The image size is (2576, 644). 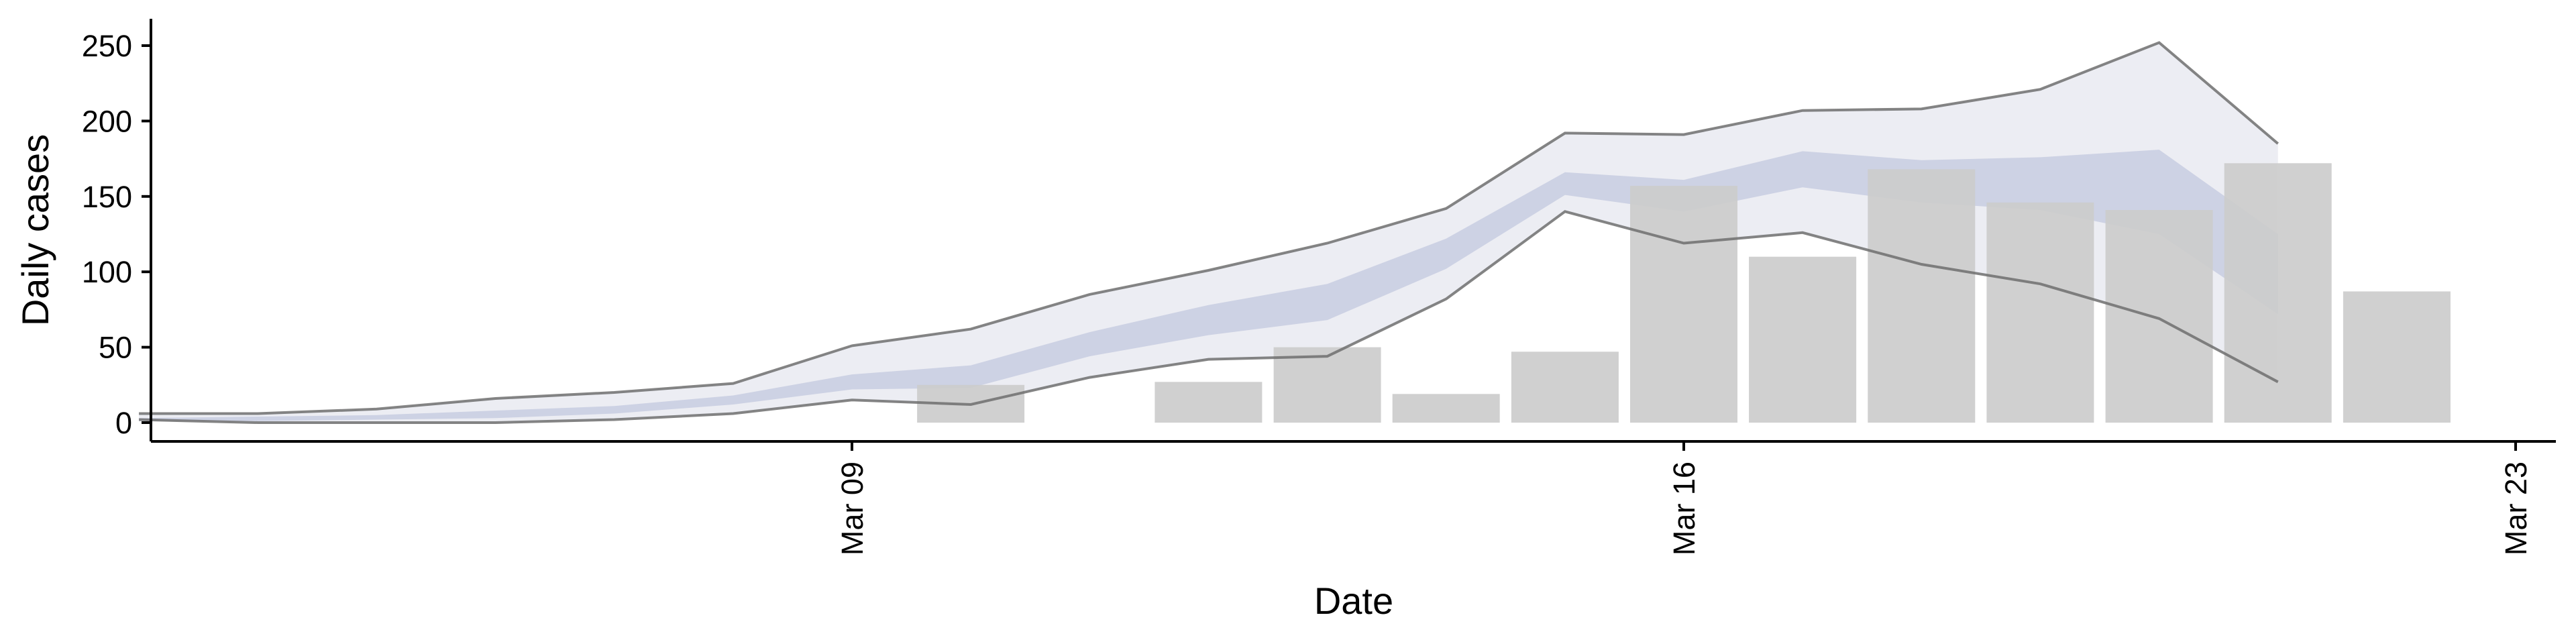 What do you see at coordinates (116, 234) in the screenshot?
I see `y-axis-ticks: 0 50 100 150 200 250` at bounding box center [116, 234].